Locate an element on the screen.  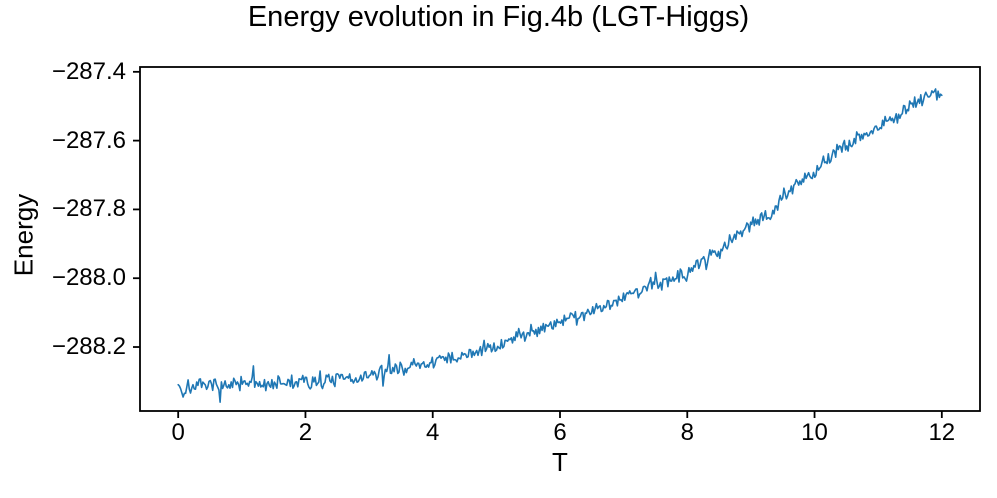
y-tick-label: −287.6 is located at coordinates (88, 140).